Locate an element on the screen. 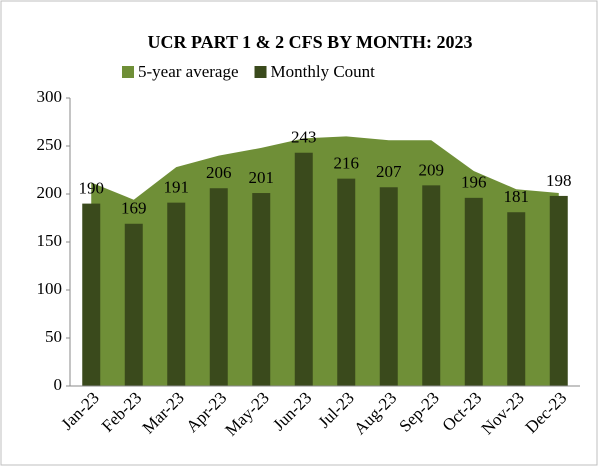 This screenshot has width=598, height=466. data-label: 198 is located at coordinates (559, 180).